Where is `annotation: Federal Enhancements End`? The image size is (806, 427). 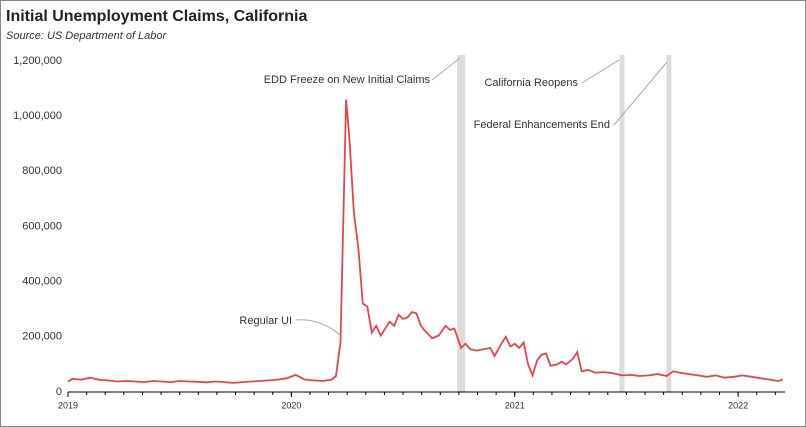 annotation: Federal Enhancements End is located at coordinates (542, 125).